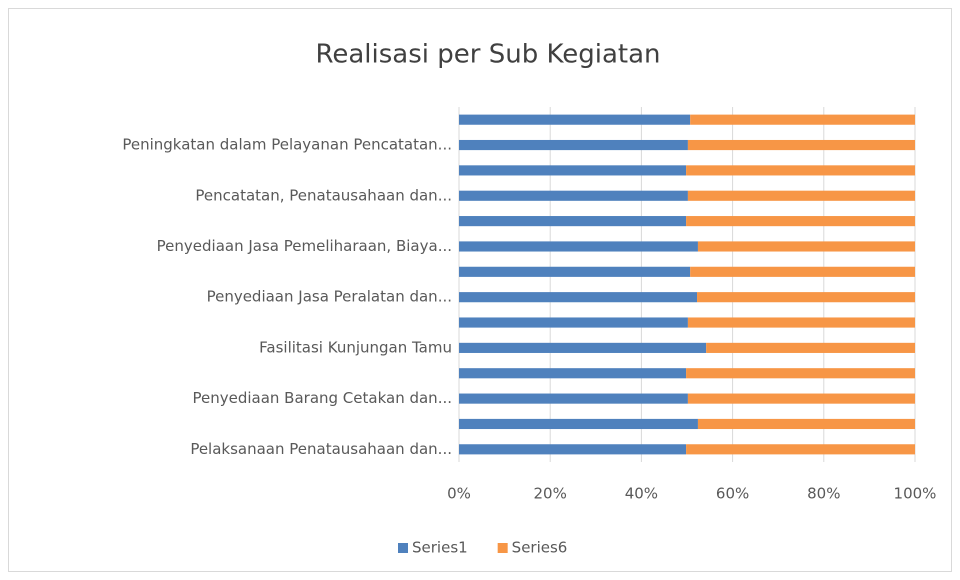  I want to click on y-tick-label: Fasilitasi Kunjungan Tamu, so click(355, 347).